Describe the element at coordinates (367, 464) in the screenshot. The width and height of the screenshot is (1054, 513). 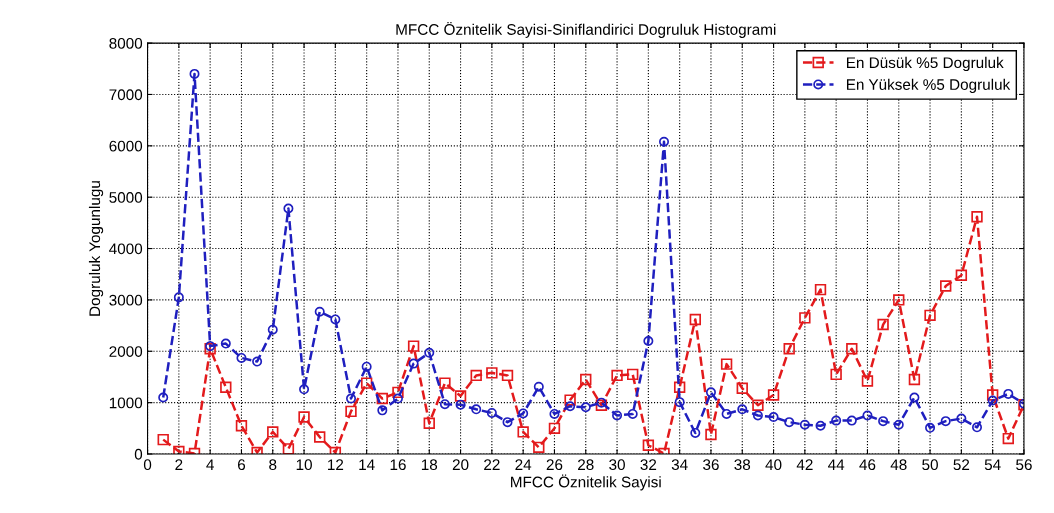
I see `x-tick-label: 14` at that location.